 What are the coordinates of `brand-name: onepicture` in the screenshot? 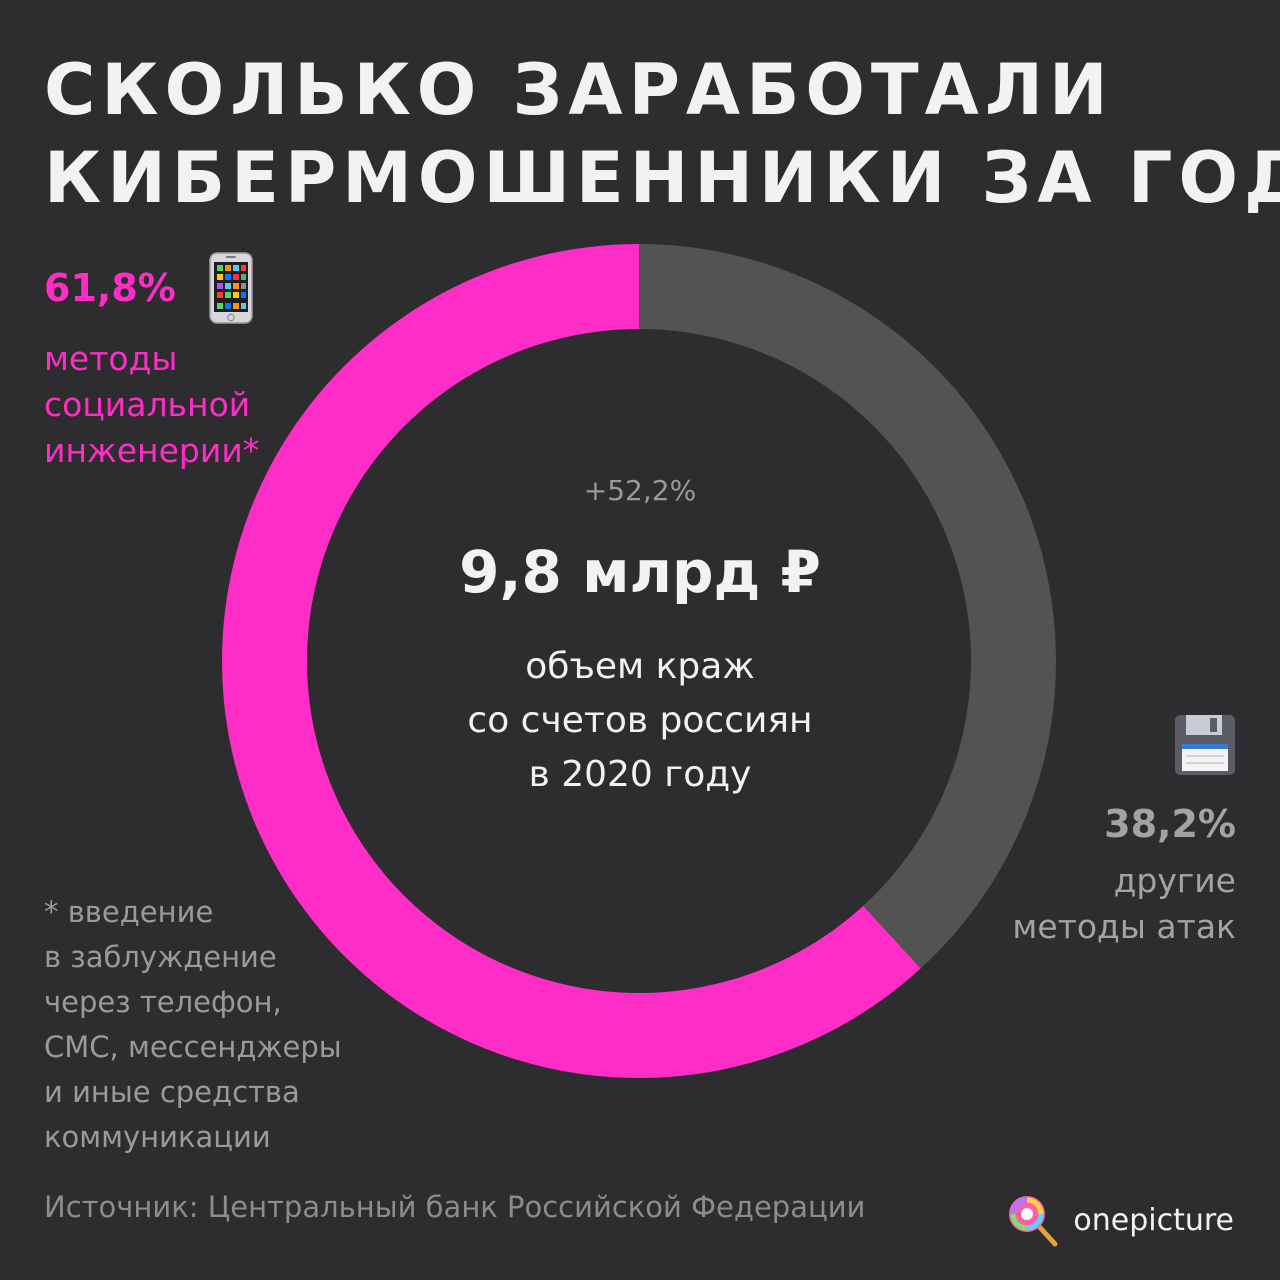 It's located at (1153, 1220).